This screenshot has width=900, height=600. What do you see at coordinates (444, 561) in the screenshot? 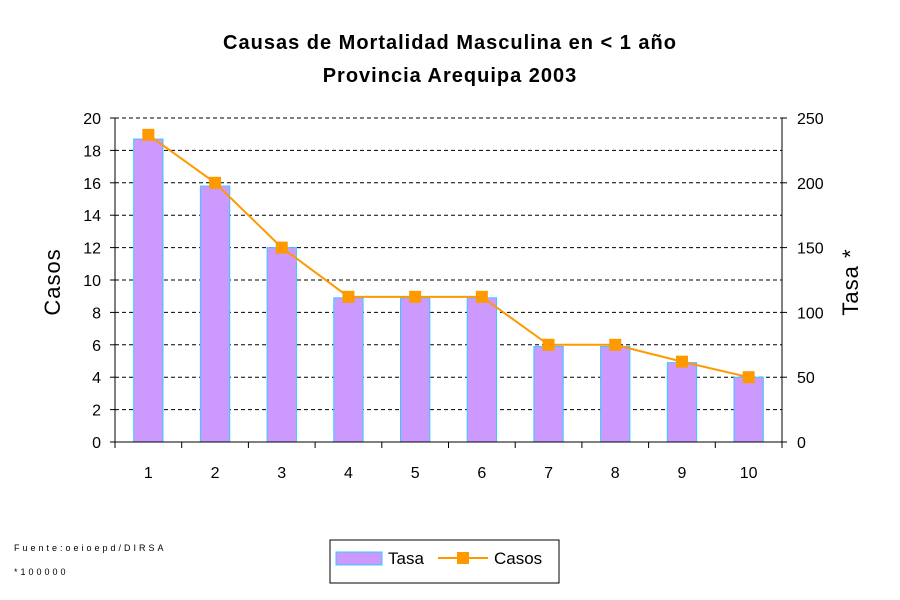
I see `legend: Tasa Casos` at bounding box center [444, 561].